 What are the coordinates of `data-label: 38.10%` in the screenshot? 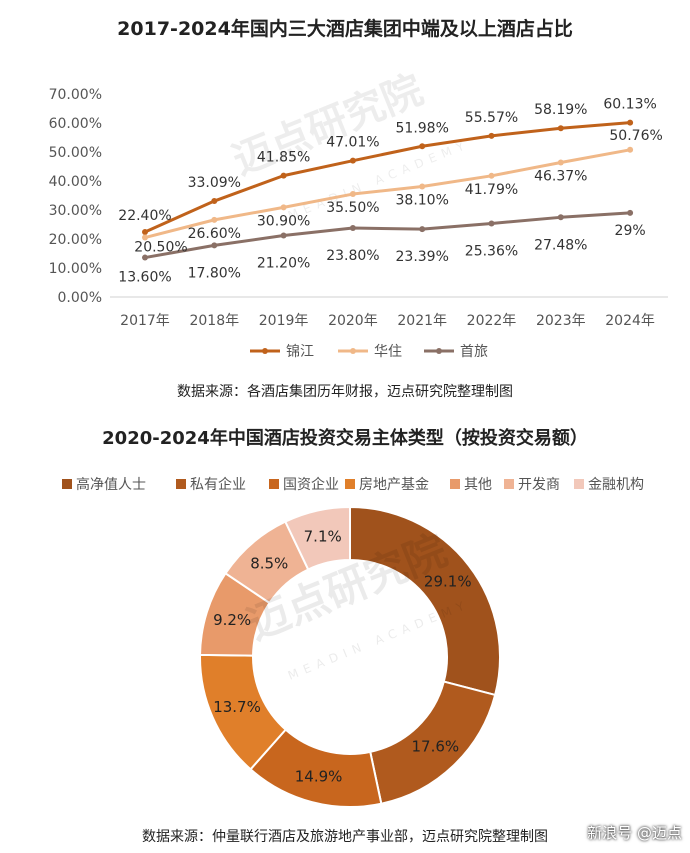 It's located at (422, 201).